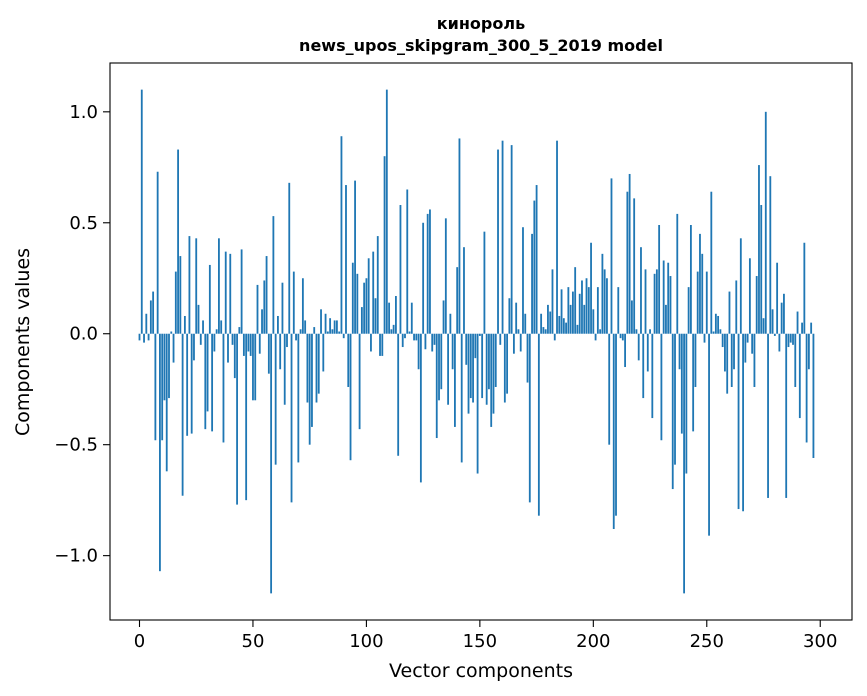 The width and height of the screenshot is (867, 696). Describe the element at coordinates (82, 334) in the screenshot. I see `y-axis-ticks: −1.0 −0.5 0.0 0.5 1.0` at that location.